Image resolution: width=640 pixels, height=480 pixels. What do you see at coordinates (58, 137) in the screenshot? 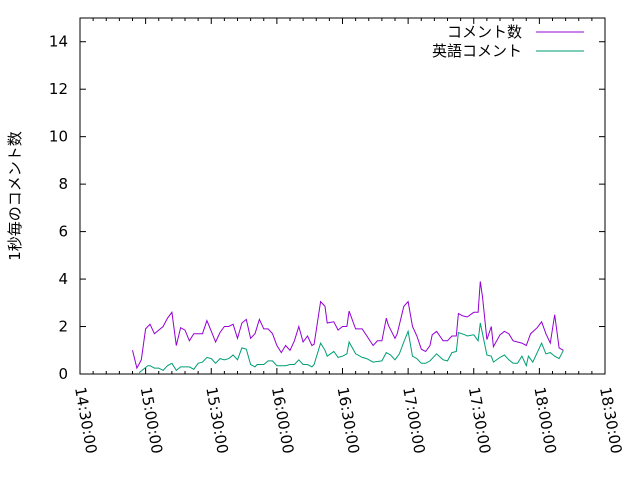
I see `y-tick-label: 10` at bounding box center [58, 137].